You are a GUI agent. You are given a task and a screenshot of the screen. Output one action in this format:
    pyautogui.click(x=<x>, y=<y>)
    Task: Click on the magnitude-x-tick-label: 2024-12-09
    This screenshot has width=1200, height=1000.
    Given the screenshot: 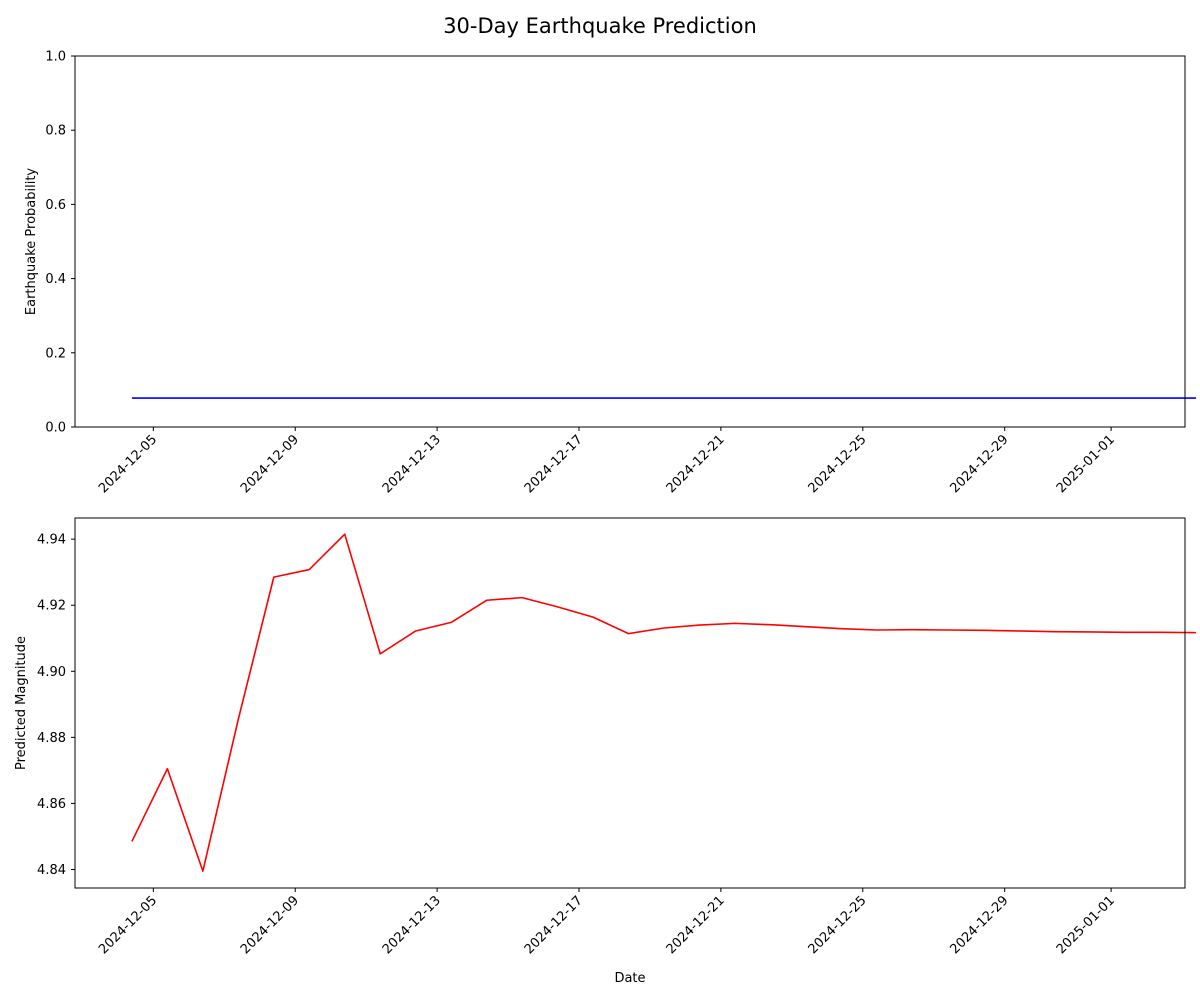 What is the action you would take?
    pyautogui.click(x=270, y=925)
    